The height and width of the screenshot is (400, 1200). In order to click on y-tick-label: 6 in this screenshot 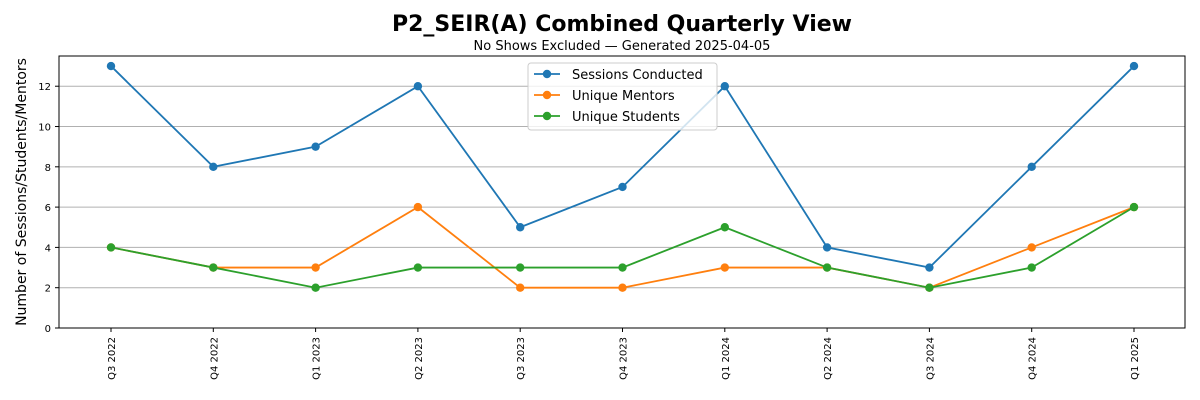, I will do `click(48, 208)`.